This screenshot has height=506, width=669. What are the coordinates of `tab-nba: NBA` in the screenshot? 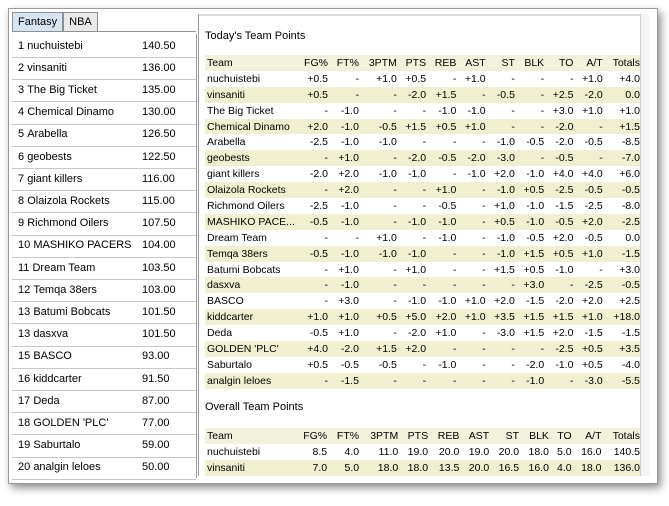 It's located at (80, 21).